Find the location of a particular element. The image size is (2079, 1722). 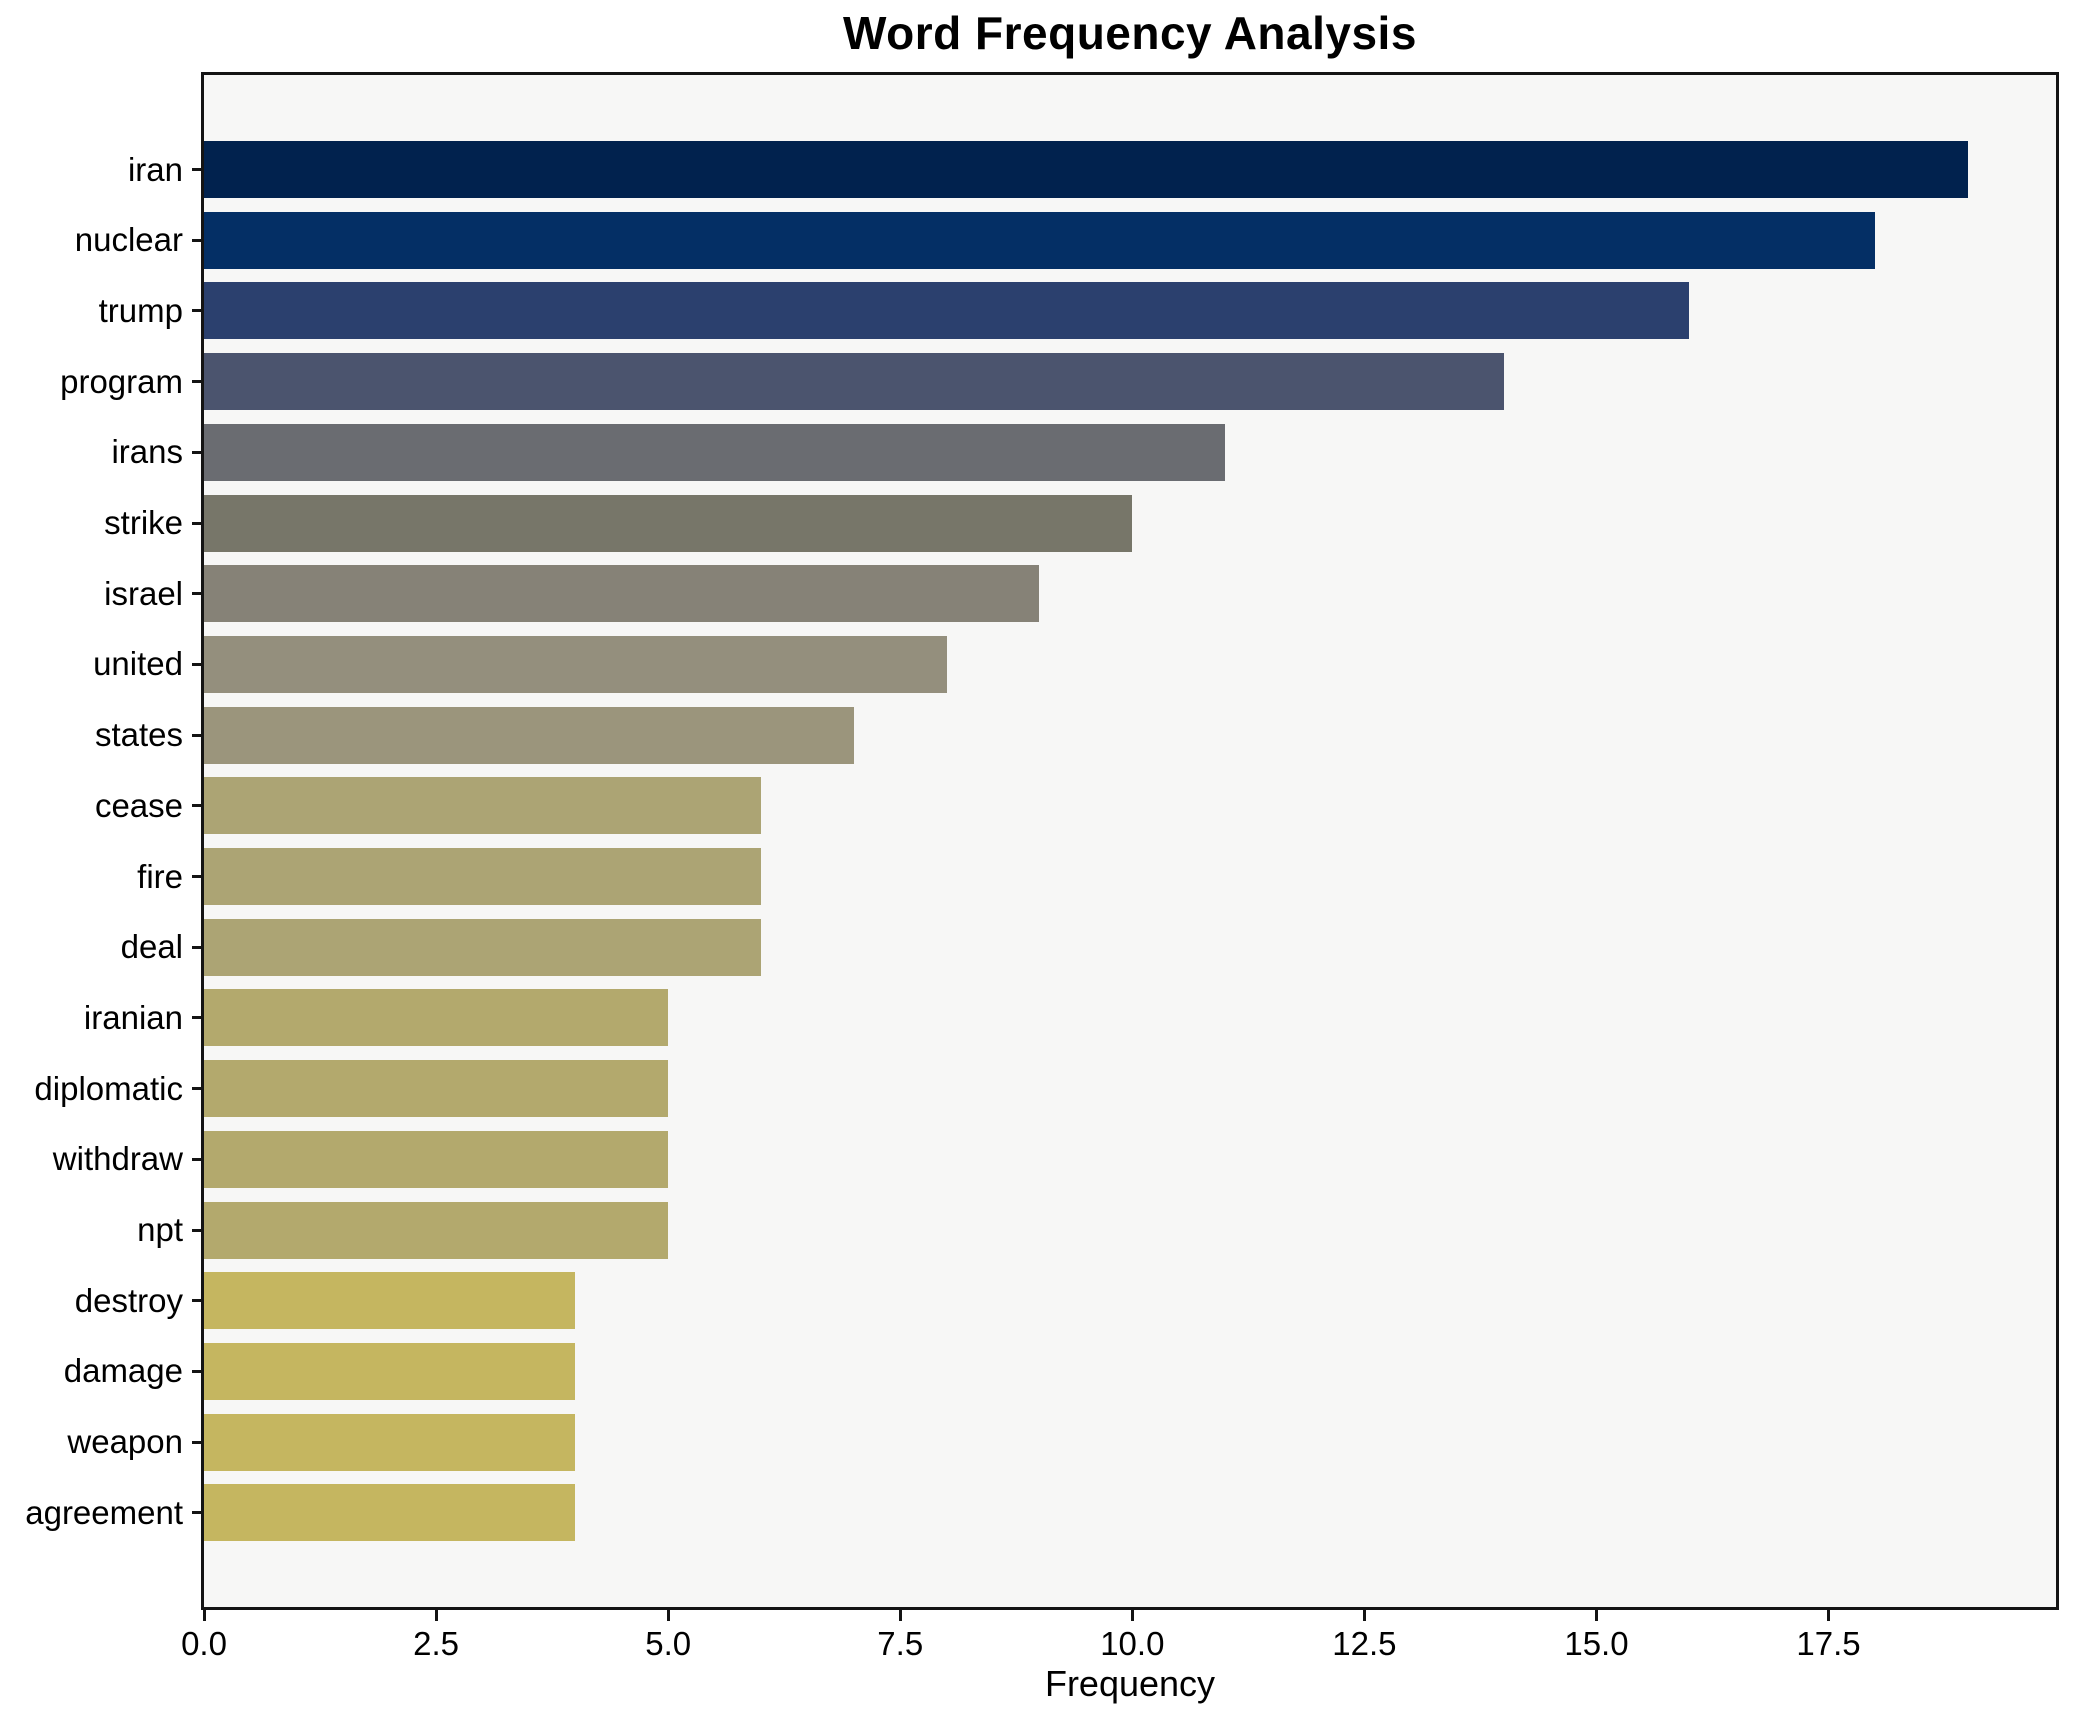

bar-agreement is located at coordinates (390, 1513).